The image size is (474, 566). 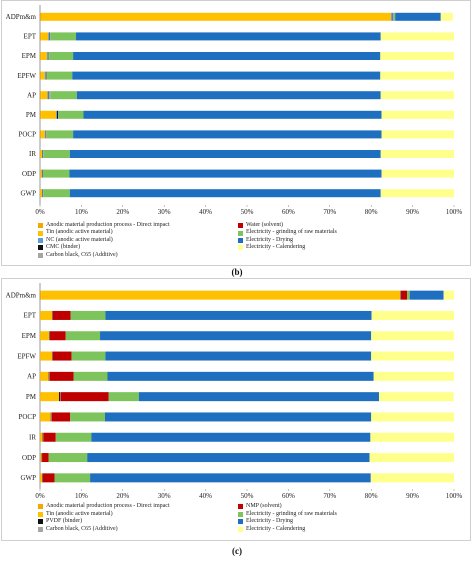 What do you see at coordinates (27, 135) in the screenshot?
I see `category-label: POCP` at bounding box center [27, 135].